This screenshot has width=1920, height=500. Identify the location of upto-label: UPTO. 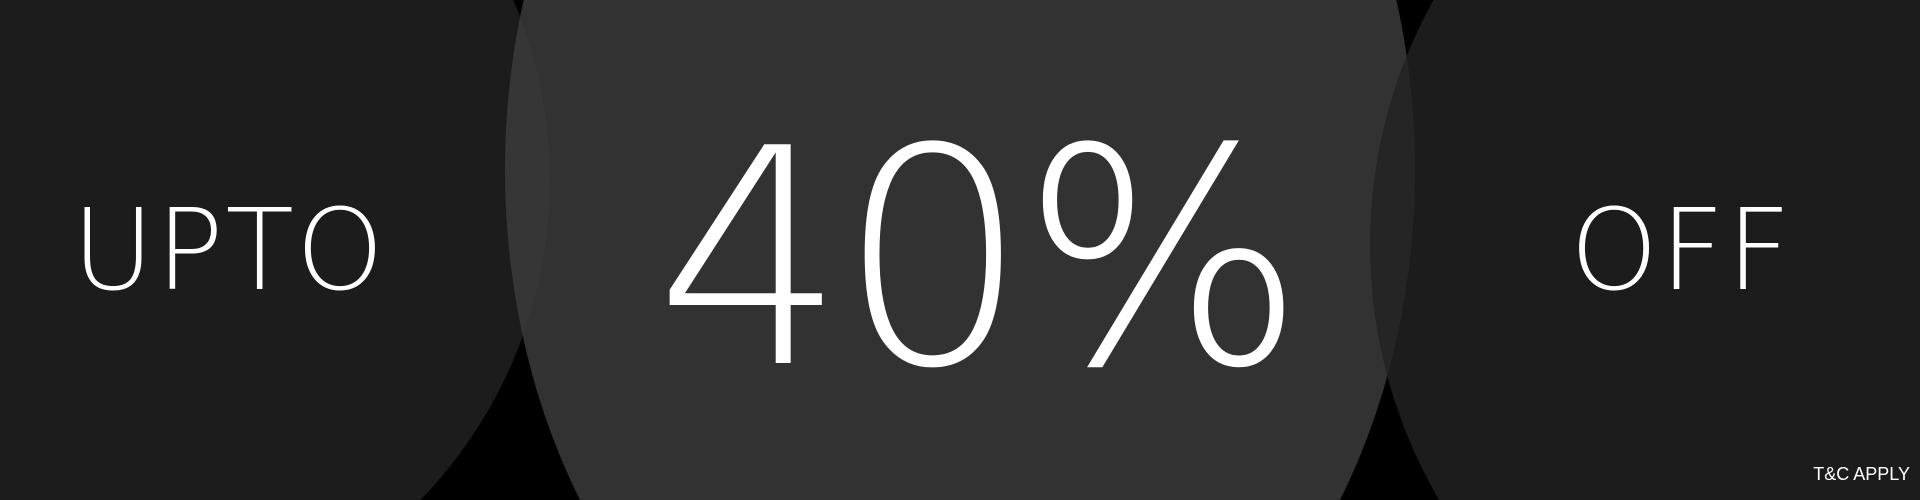
(229, 251).